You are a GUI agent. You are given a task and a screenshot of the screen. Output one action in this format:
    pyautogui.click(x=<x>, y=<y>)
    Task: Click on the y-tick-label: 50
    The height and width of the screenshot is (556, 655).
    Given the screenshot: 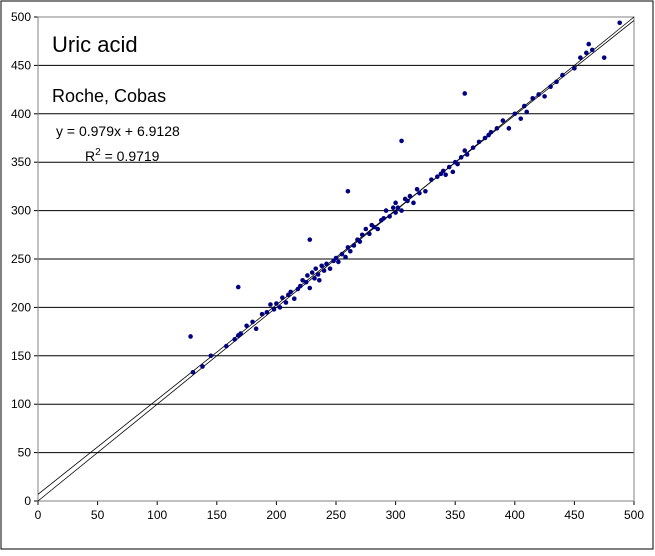 What is the action you would take?
    pyautogui.click(x=25, y=453)
    